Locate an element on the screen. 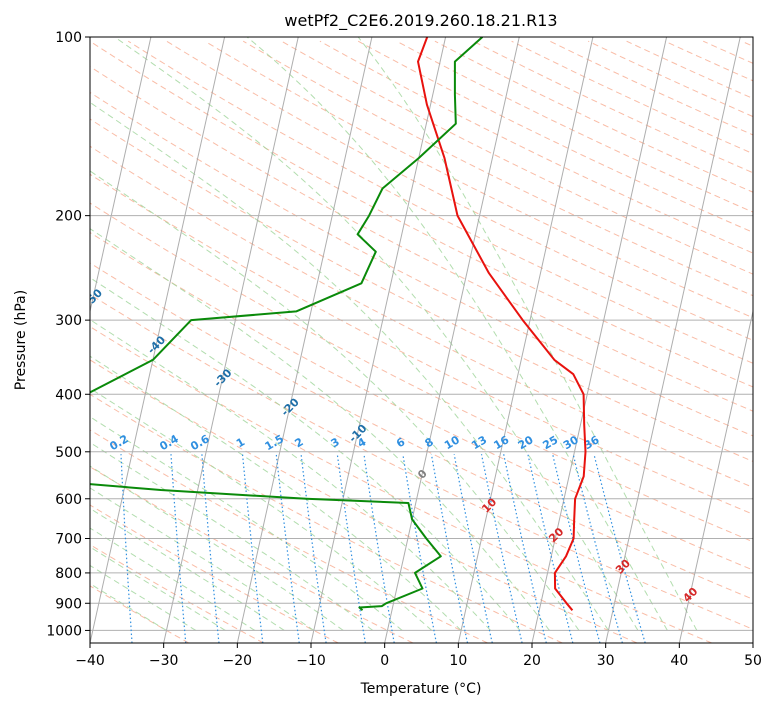 The height and width of the screenshot is (708, 775). isotherm-label: -10 is located at coordinates (357, 433).